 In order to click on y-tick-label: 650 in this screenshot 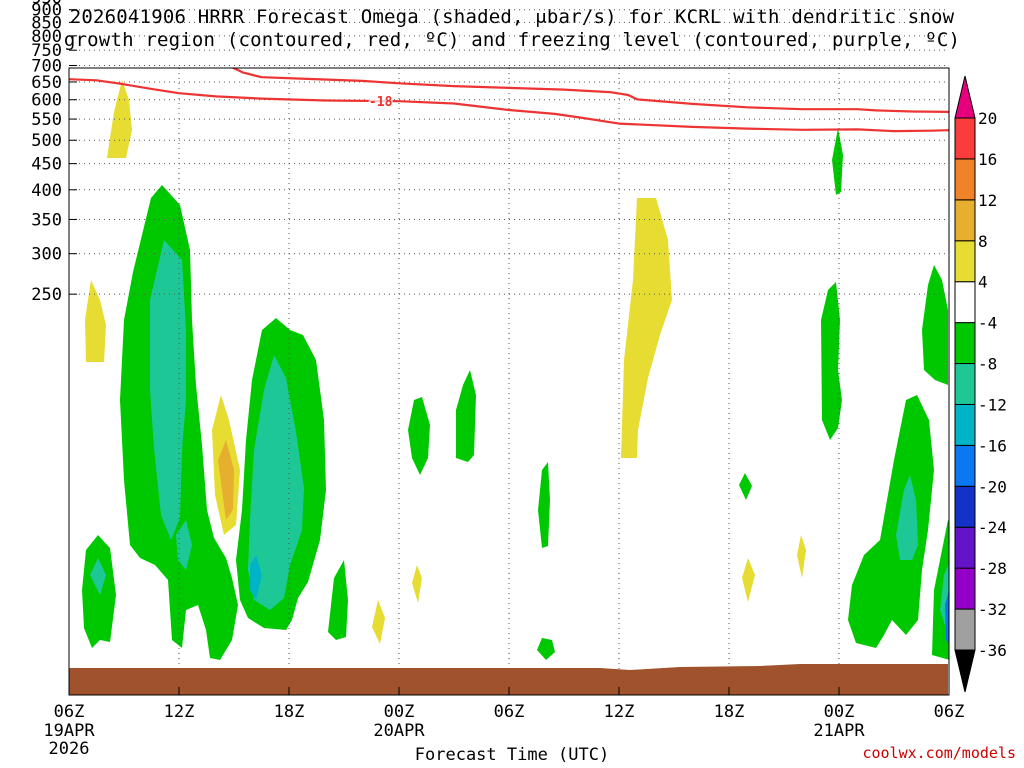, I will do `click(46, 83)`.